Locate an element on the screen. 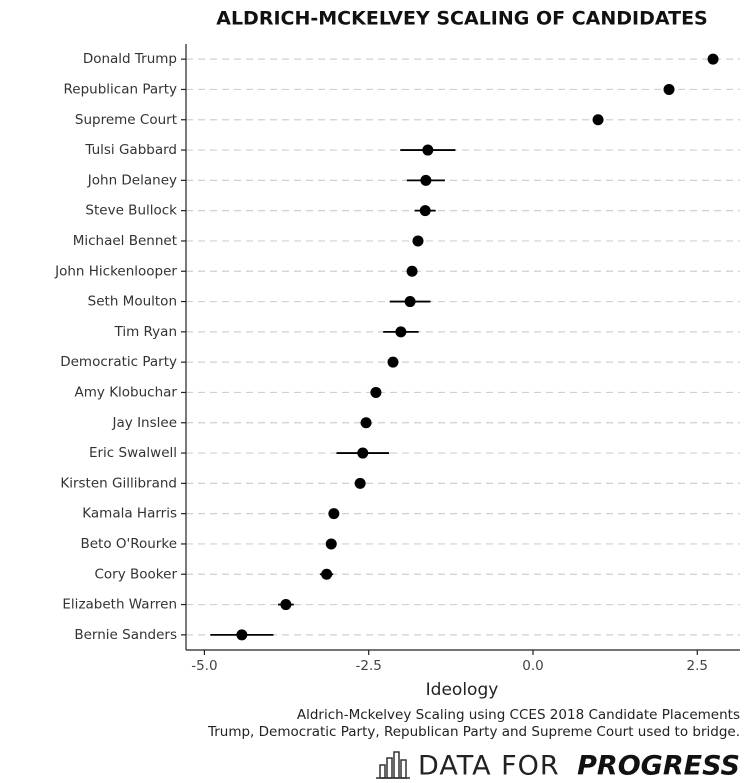  y-tick-label: Michael Bennet is located at coordinates (125, 241).